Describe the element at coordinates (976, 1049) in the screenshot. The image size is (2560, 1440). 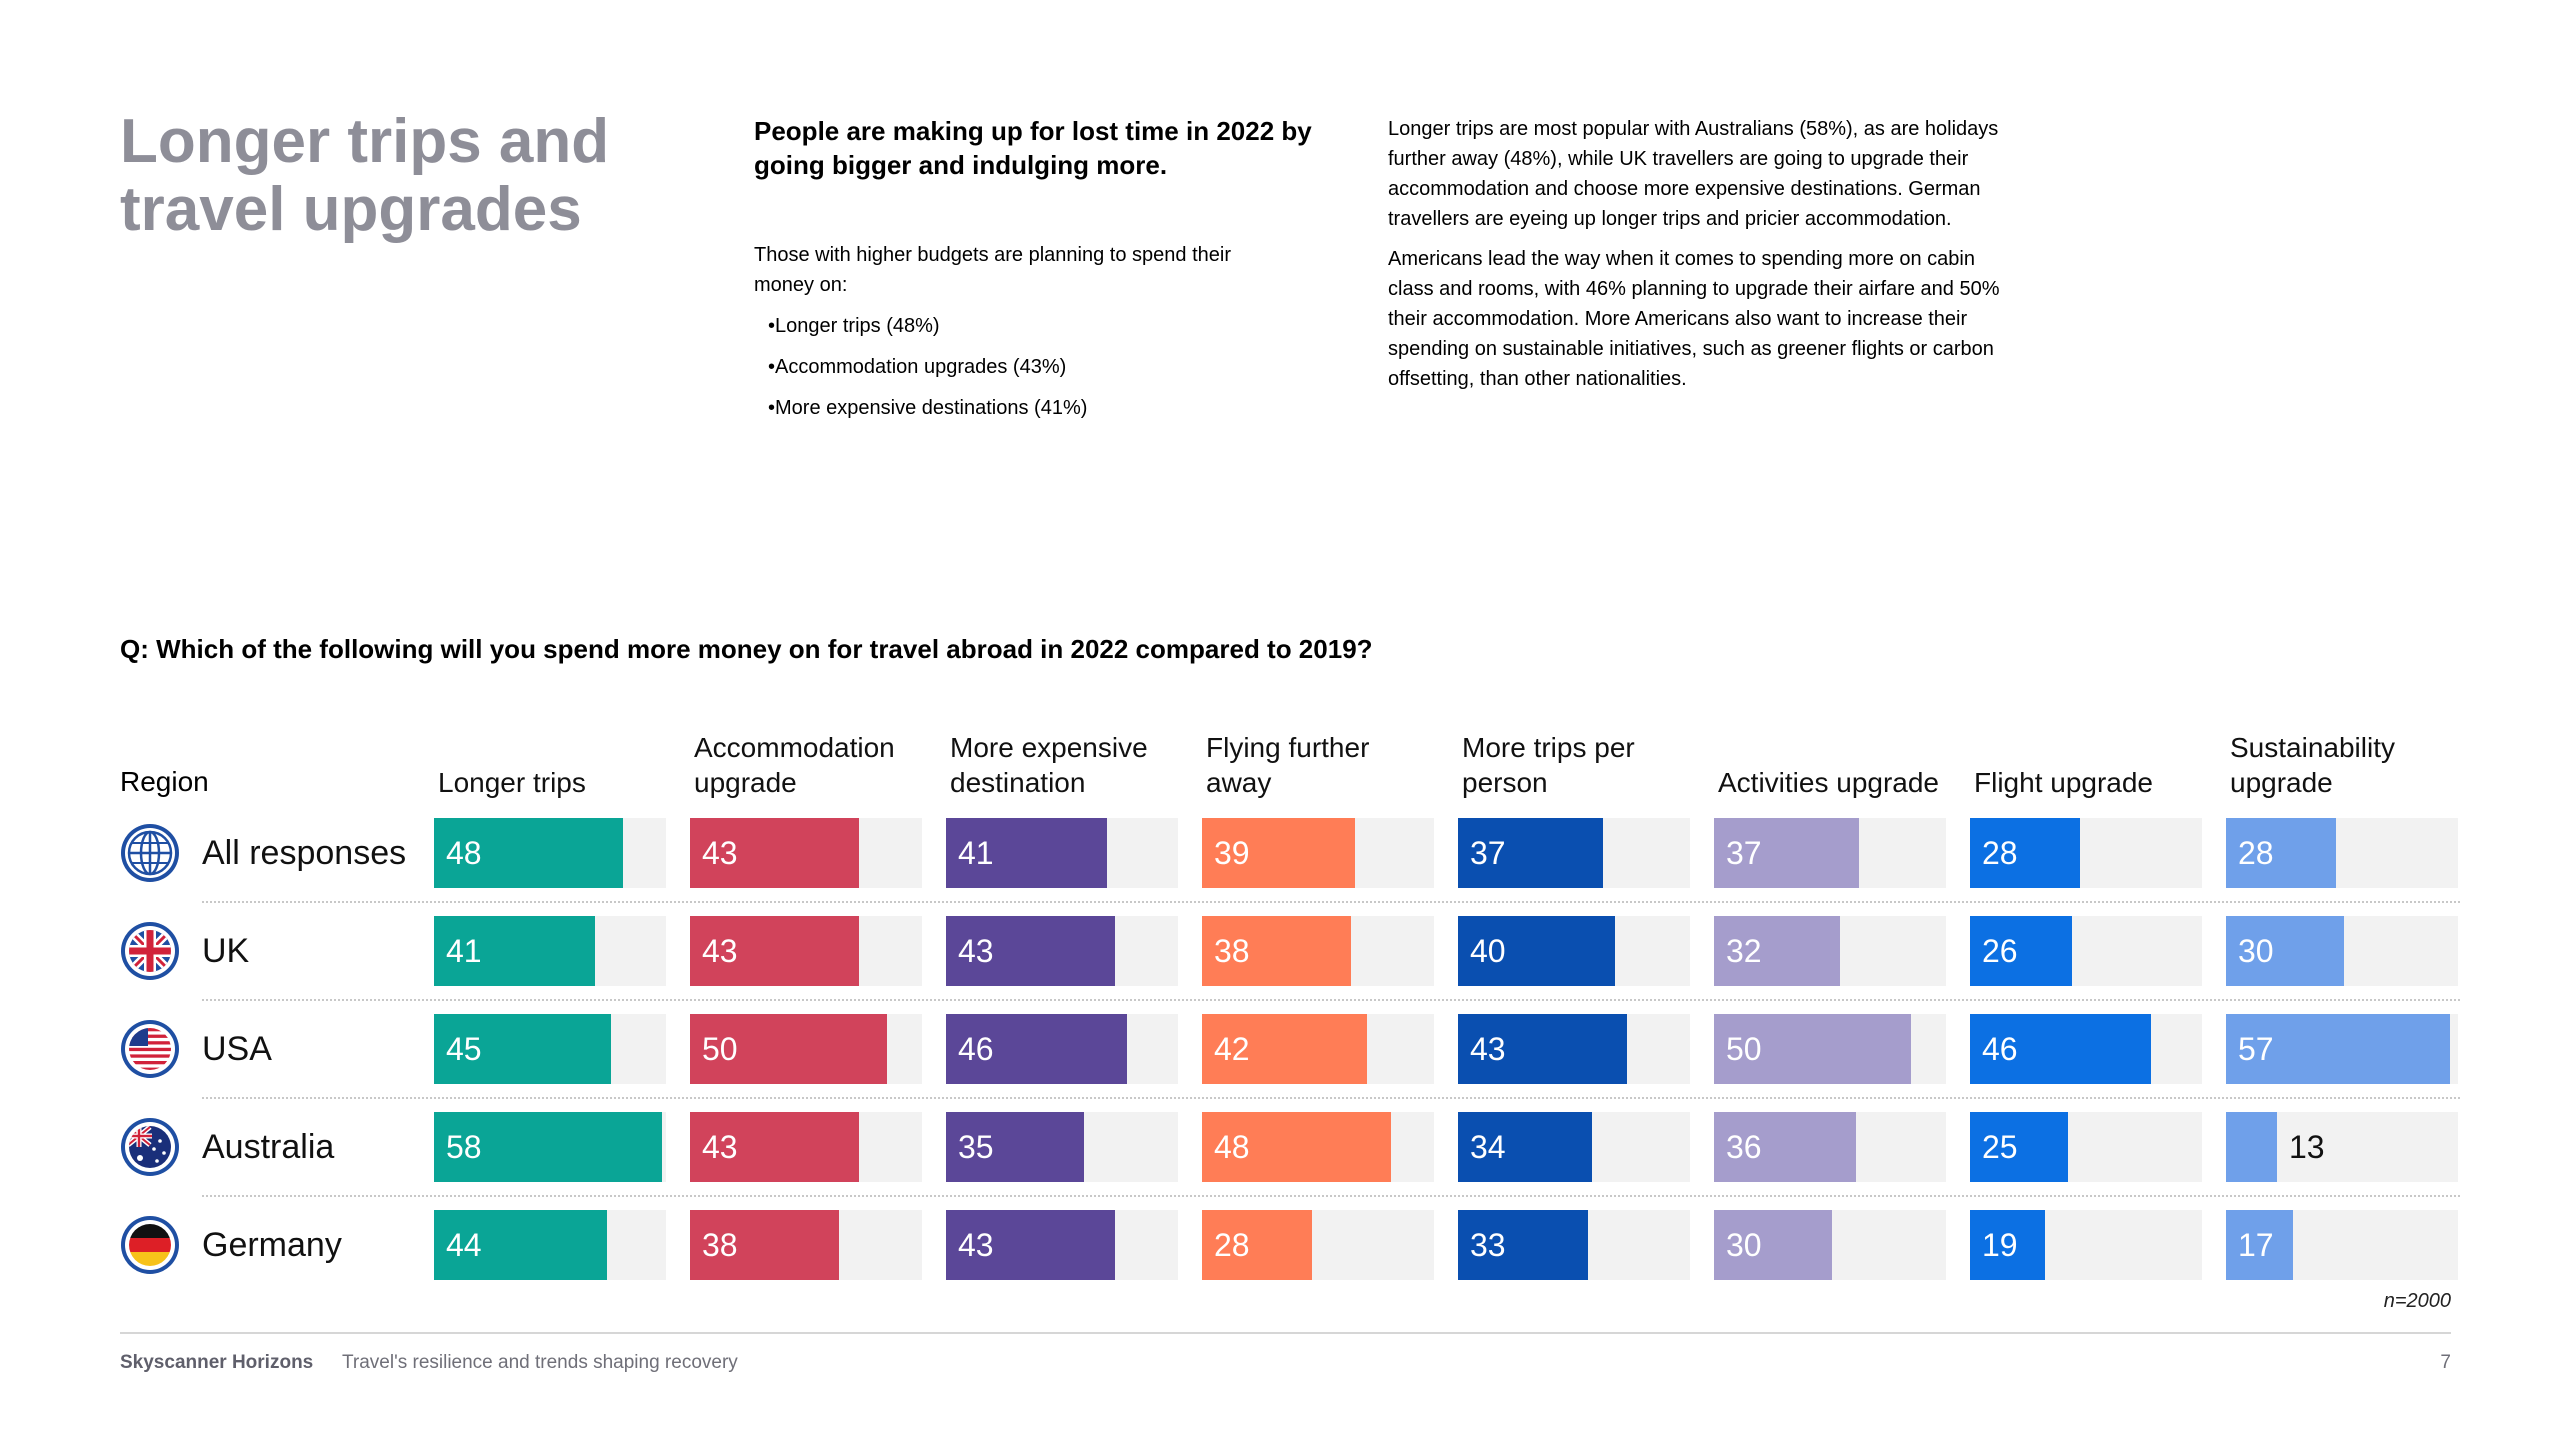
I see `bar-value-label: 46` at that location.